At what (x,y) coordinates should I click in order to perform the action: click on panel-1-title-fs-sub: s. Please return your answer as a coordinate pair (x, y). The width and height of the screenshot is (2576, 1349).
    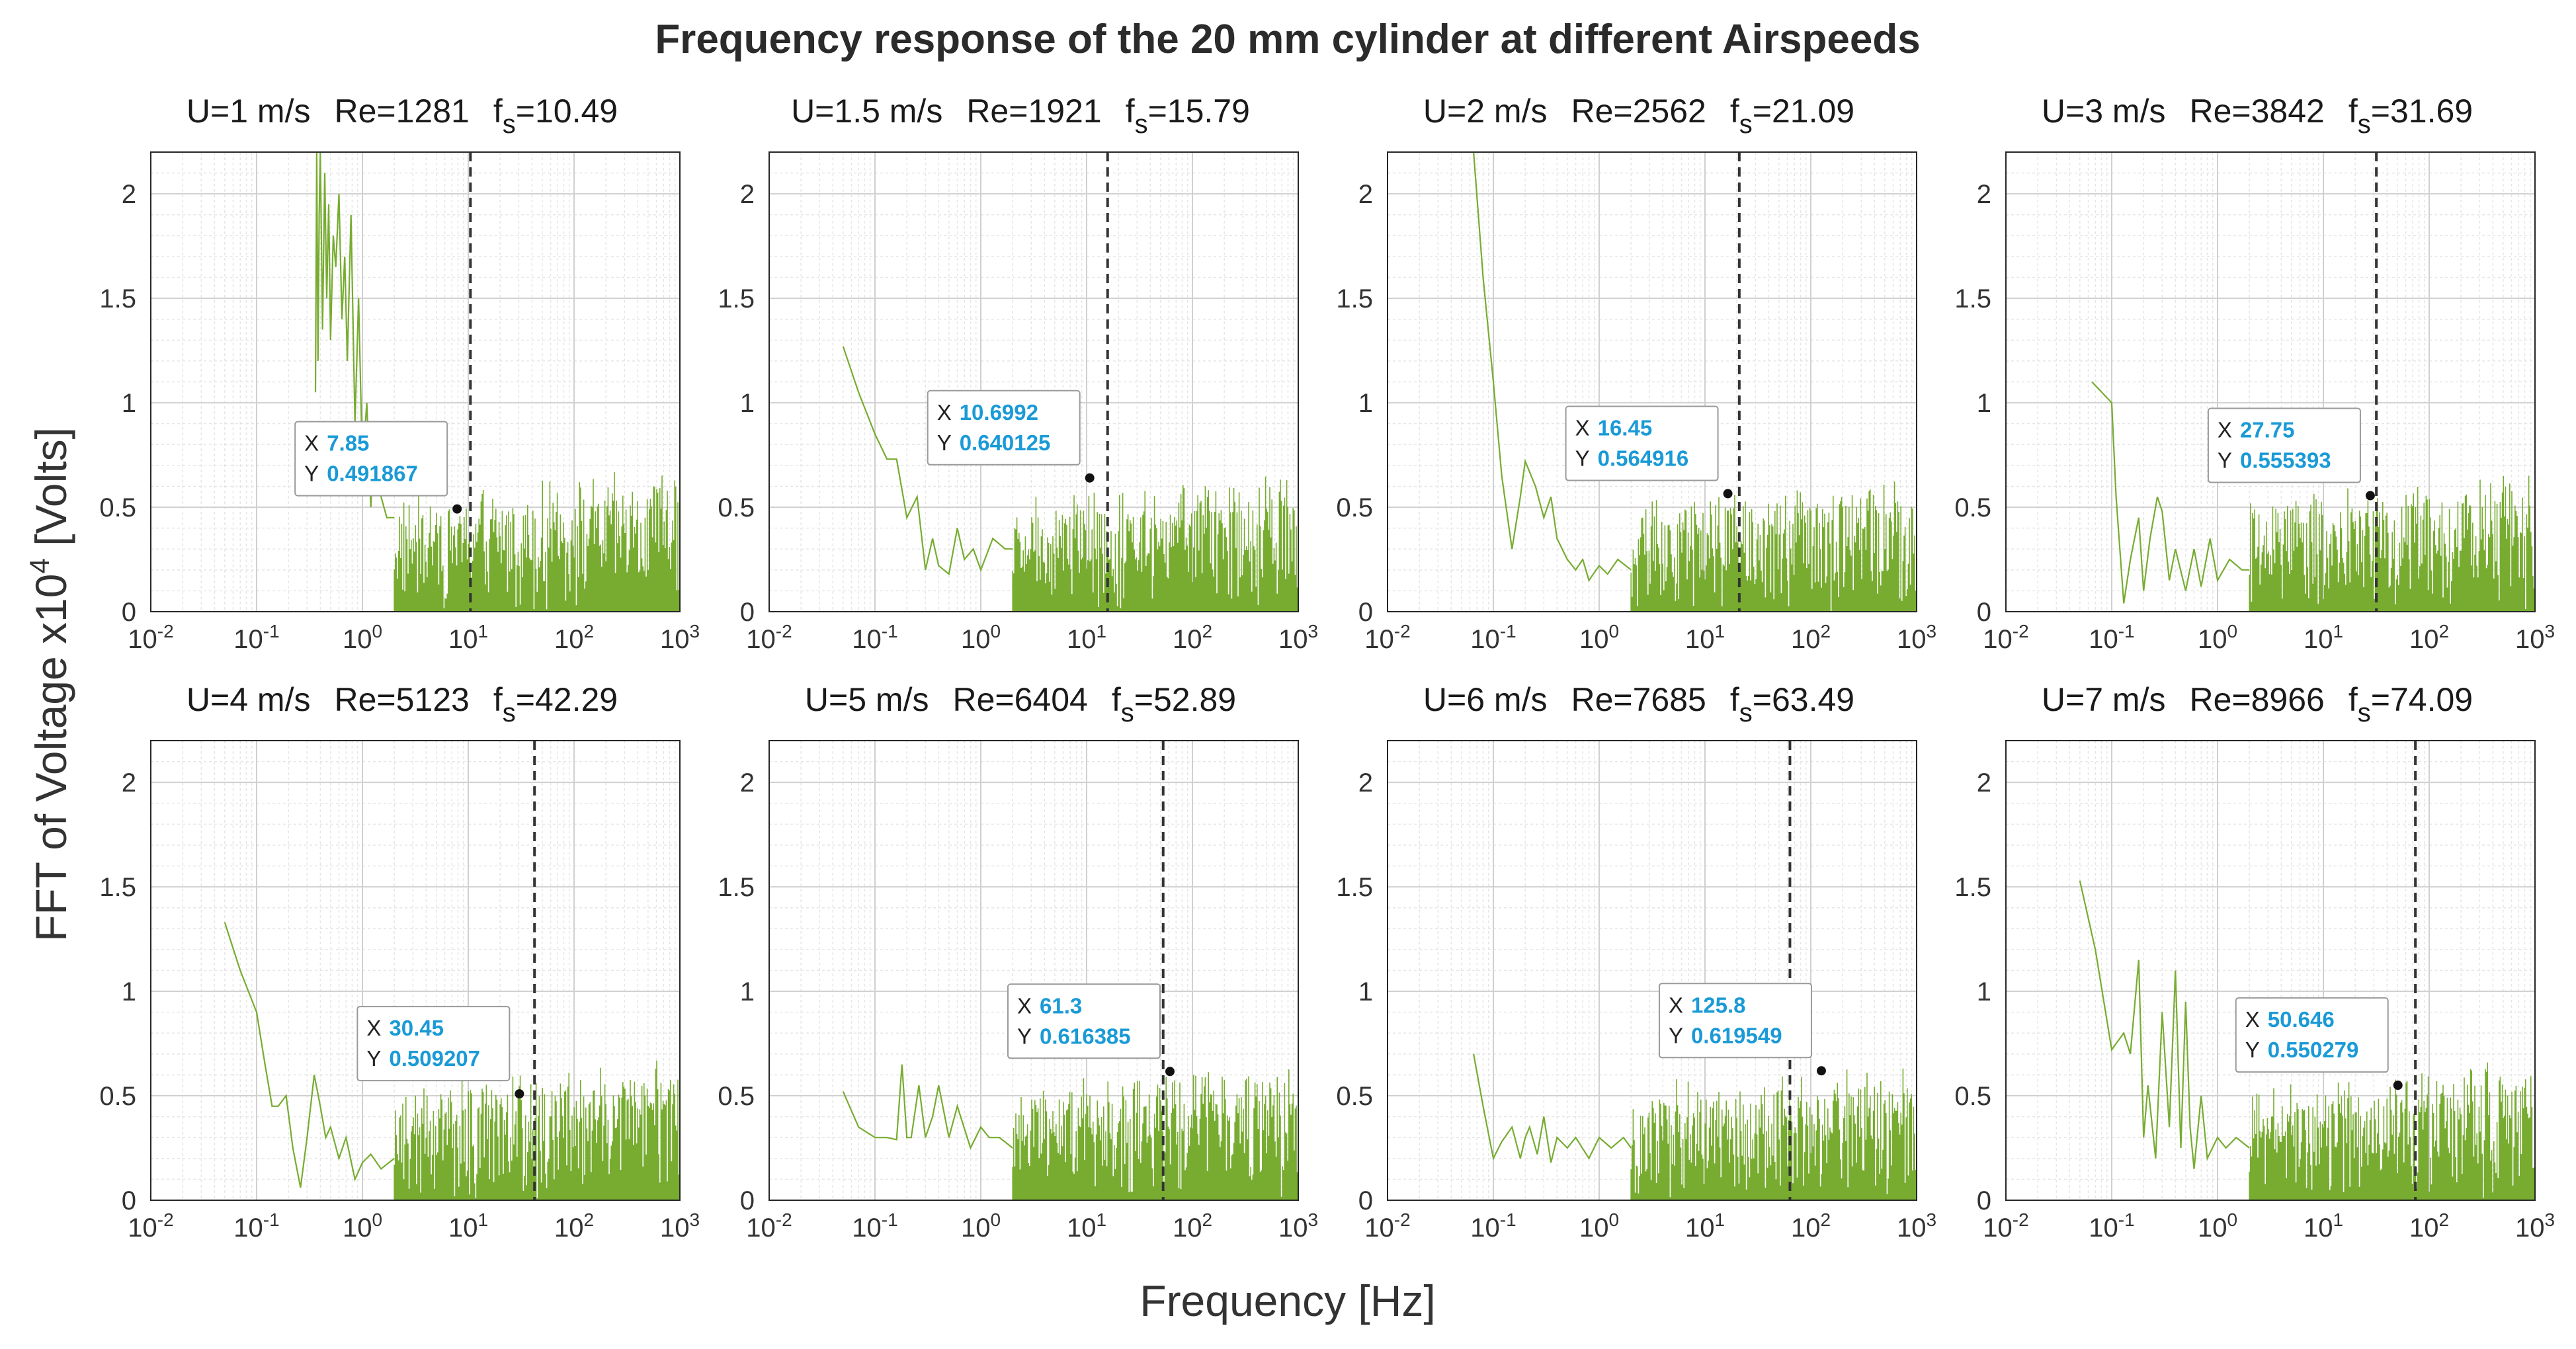
    Looking at the image, I should click on (509, 124).